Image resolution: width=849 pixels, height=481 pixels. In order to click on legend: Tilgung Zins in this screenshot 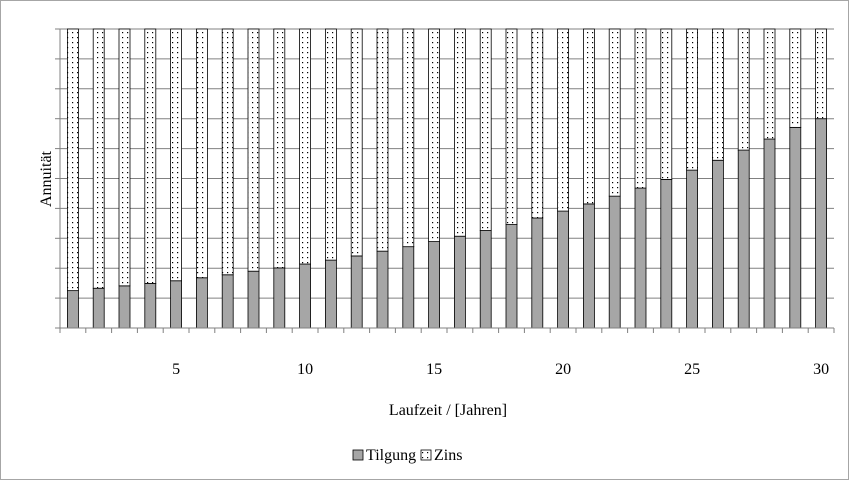, I will do `click(407, 455)`.